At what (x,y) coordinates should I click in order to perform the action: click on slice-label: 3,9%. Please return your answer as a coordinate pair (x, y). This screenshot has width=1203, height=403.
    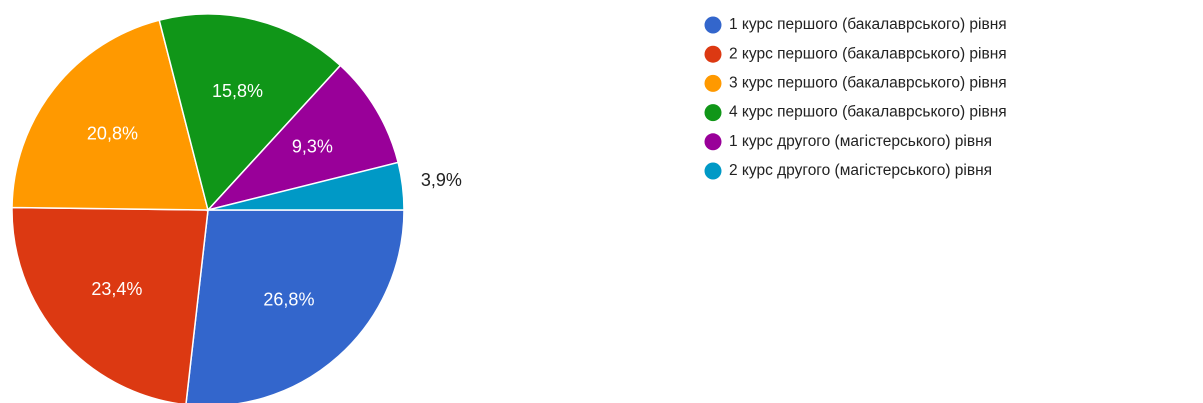
    Looking at the image, I should click on (441, 180).